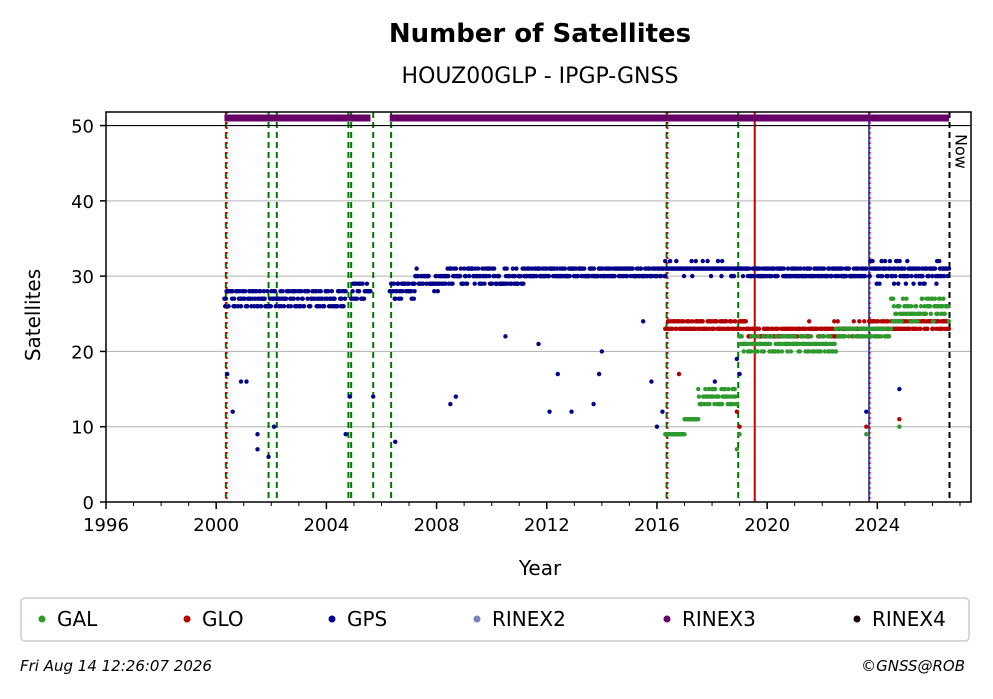 This screenshot has width=993, height=699. What do you see at coordinates (187, 619) in the screenshot?
I see `legend-marker` at bounding box center [187, 619].